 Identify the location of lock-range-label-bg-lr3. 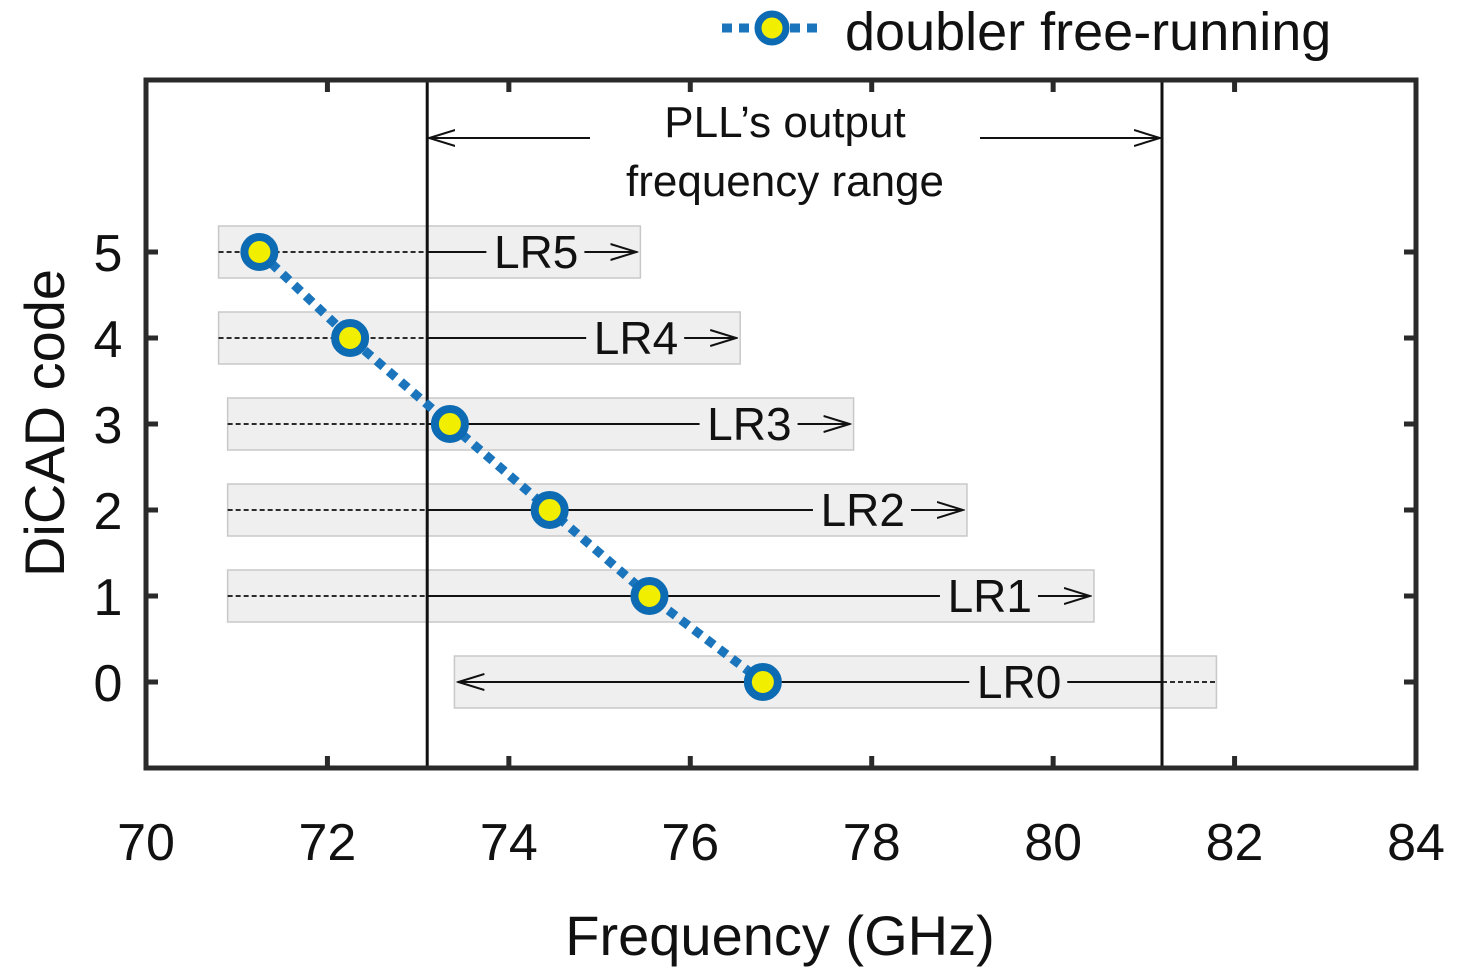
(748, 424).